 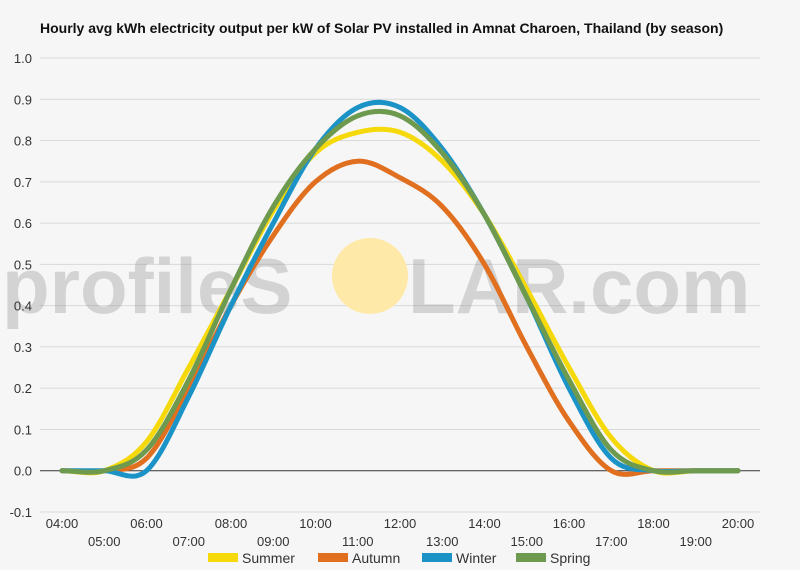 I want to click on watermark-right-text: LAR.com, so click(x=579, y=286).